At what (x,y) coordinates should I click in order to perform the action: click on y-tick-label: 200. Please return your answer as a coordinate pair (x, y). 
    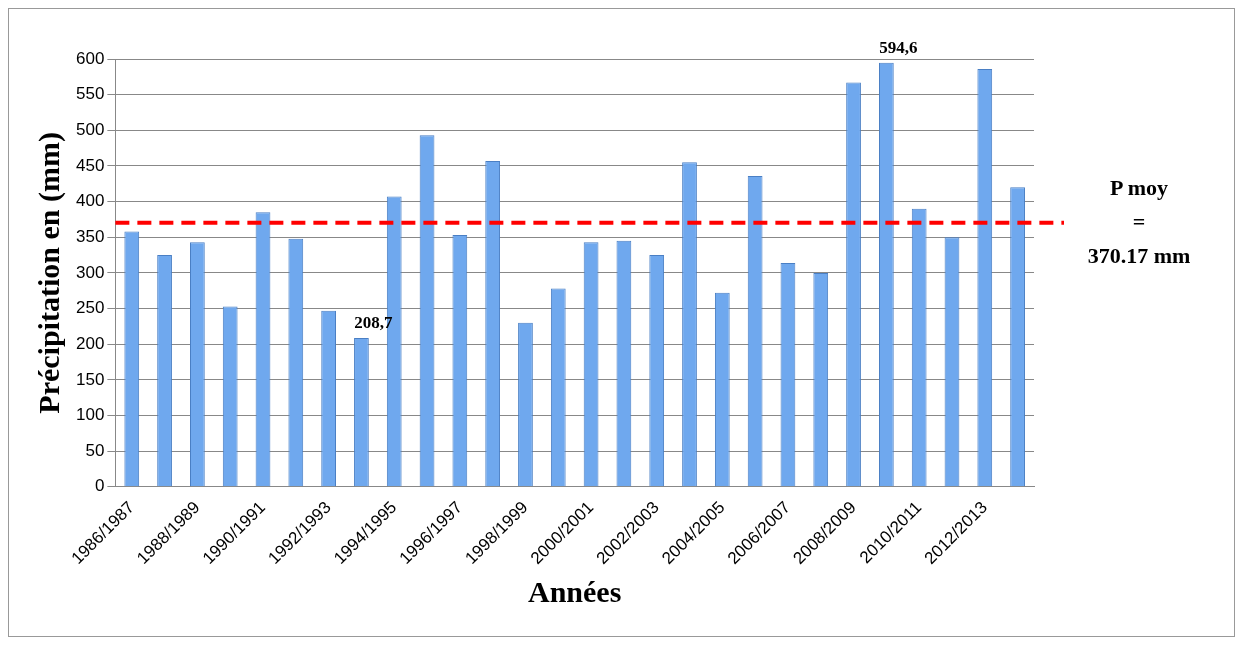
    Looking at the image, I should click on (90, 343).